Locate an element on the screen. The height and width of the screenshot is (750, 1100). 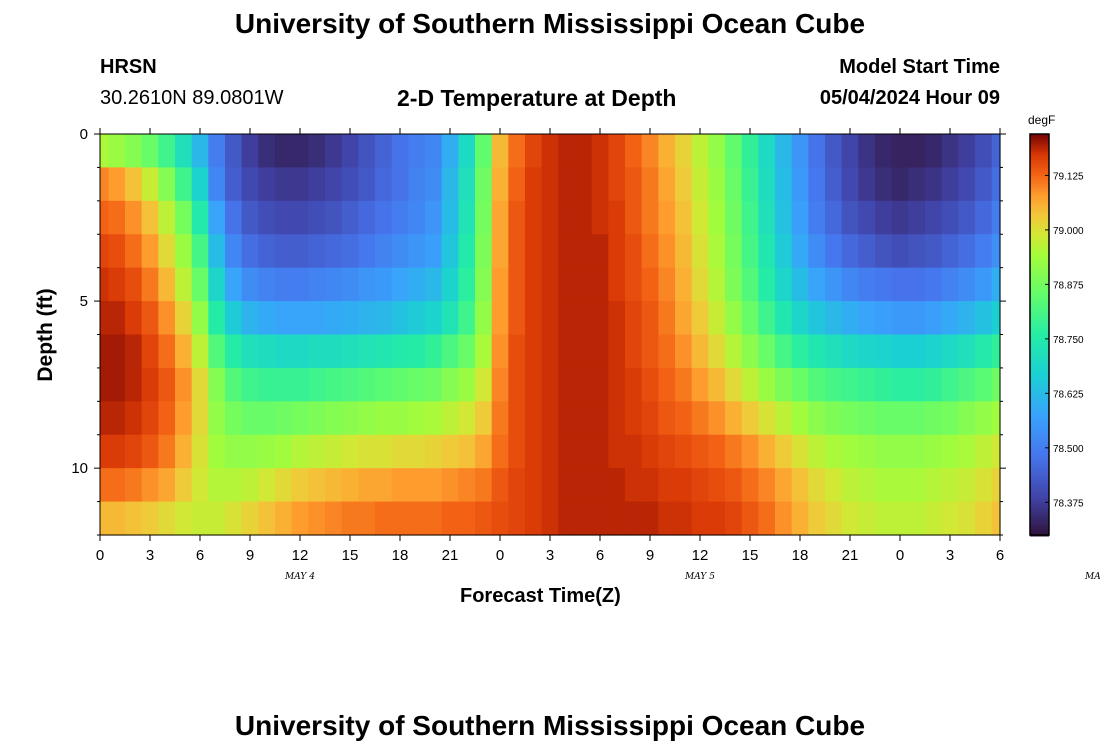
chart-subtitle: 2-D Temperature at Depth is located at coordinates (537, 98).